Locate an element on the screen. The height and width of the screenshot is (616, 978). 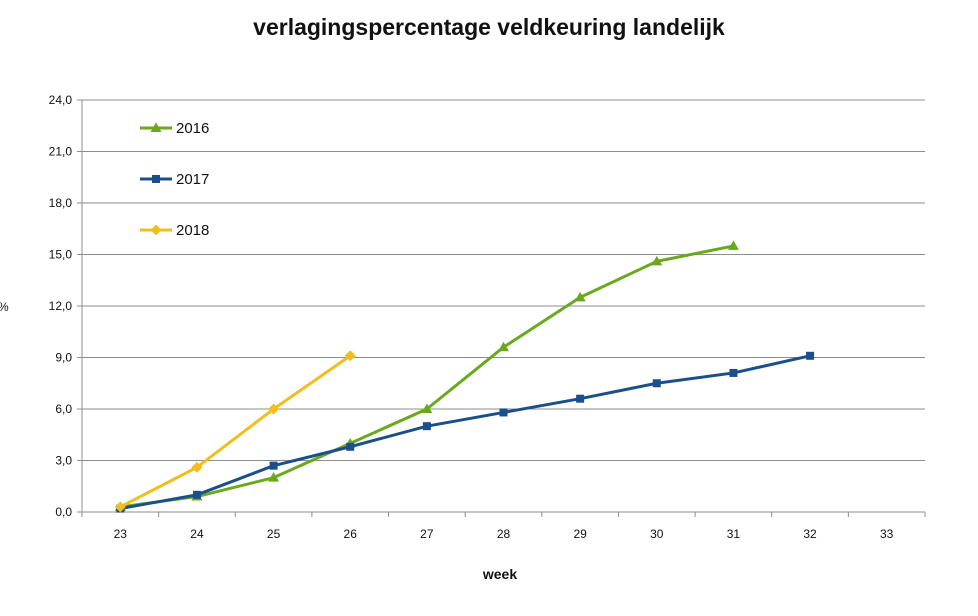
y-tick-label: 12,0 is located at coordinates (61, 306).